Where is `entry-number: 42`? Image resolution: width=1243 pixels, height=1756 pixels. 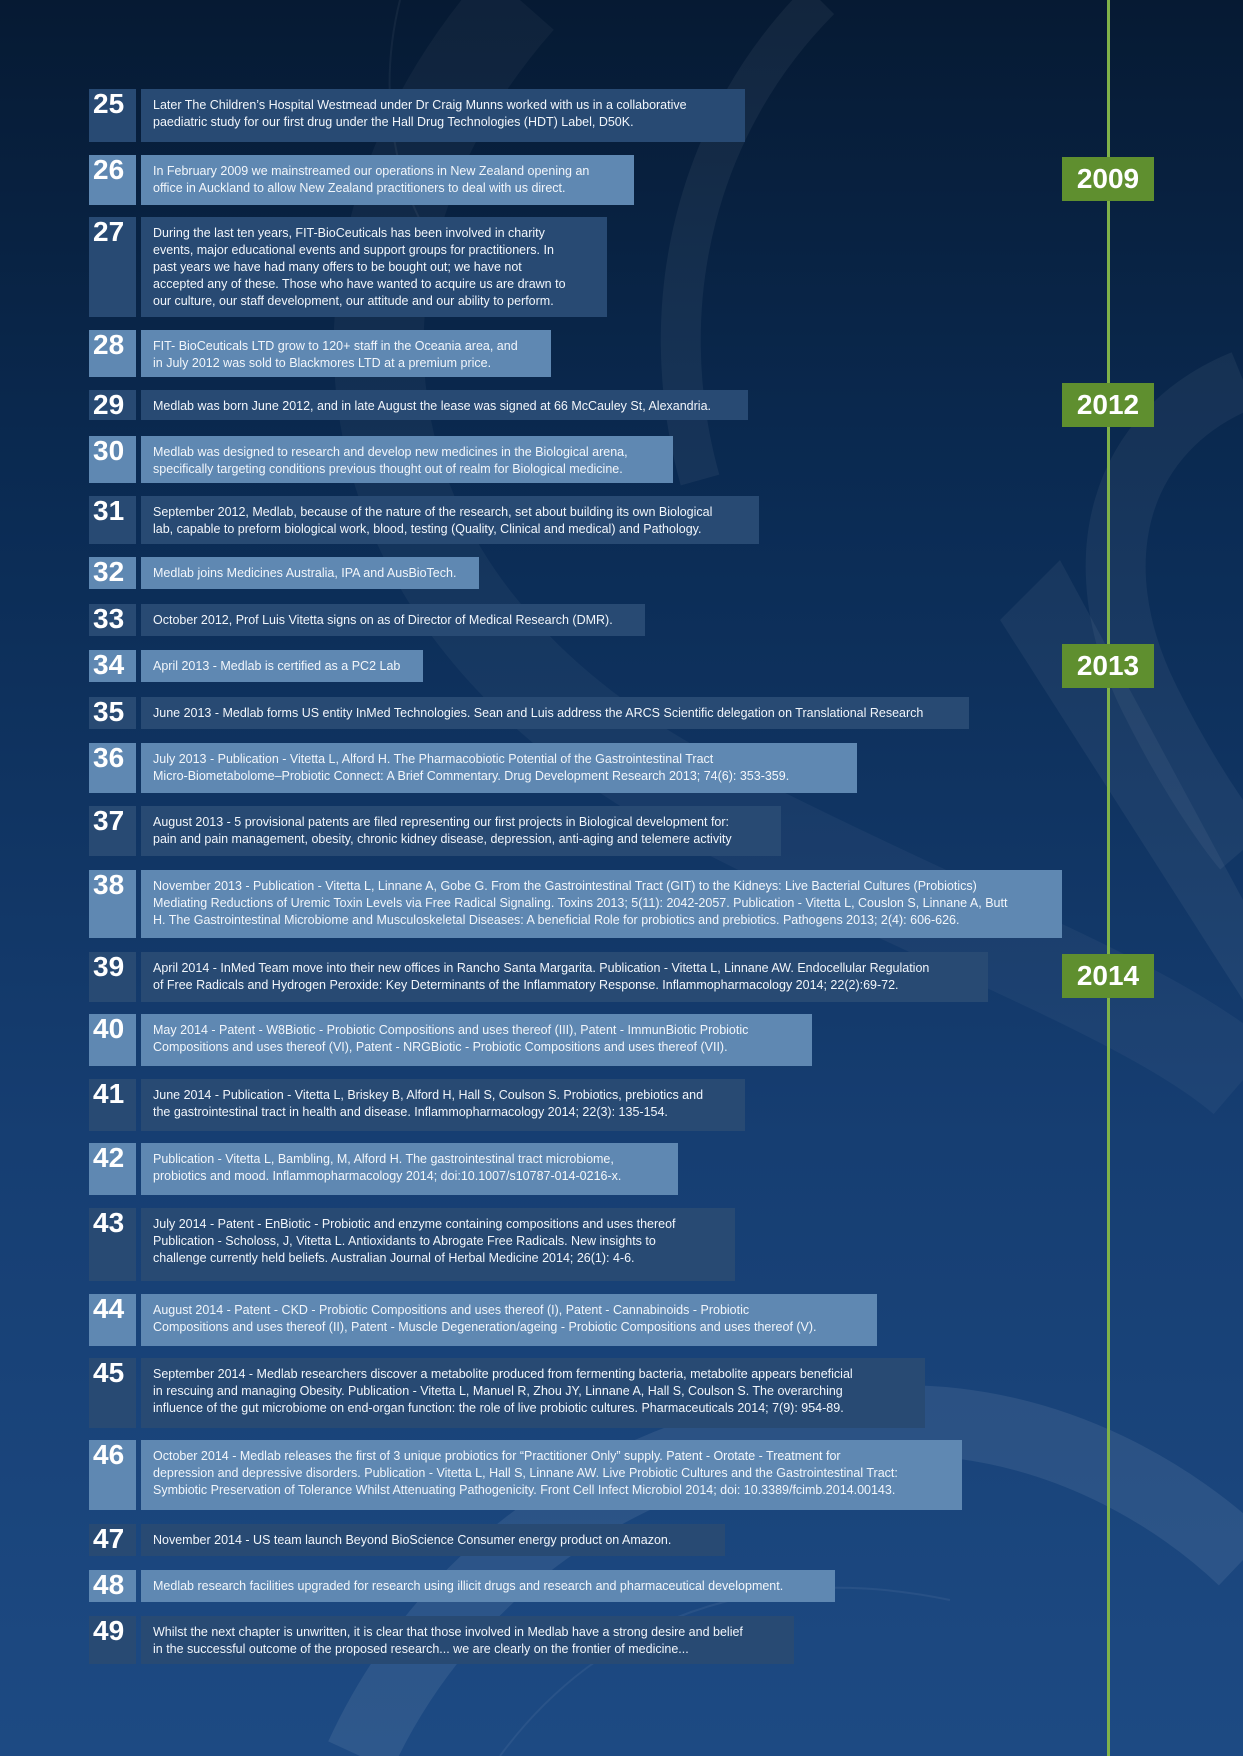 entry-number: 42 is located at coordinates (112, 1169).